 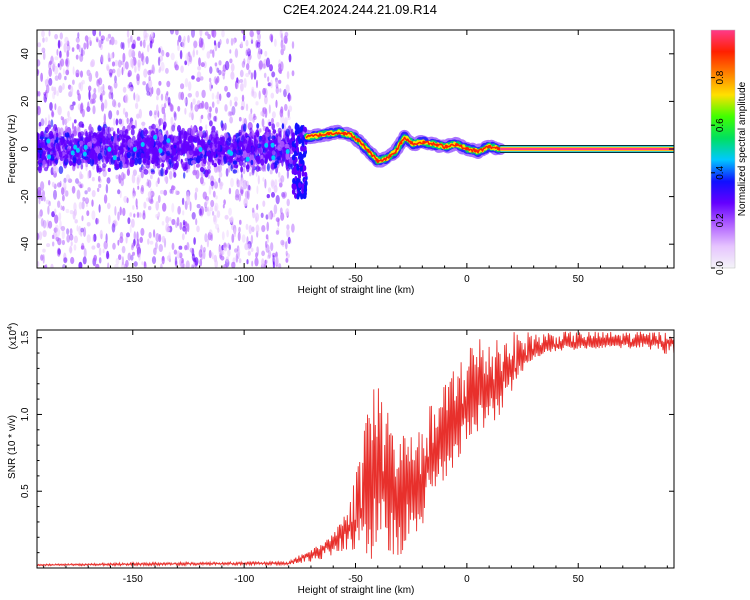 I want to click on x-tick-label: 0, so click(x=467, y=579).